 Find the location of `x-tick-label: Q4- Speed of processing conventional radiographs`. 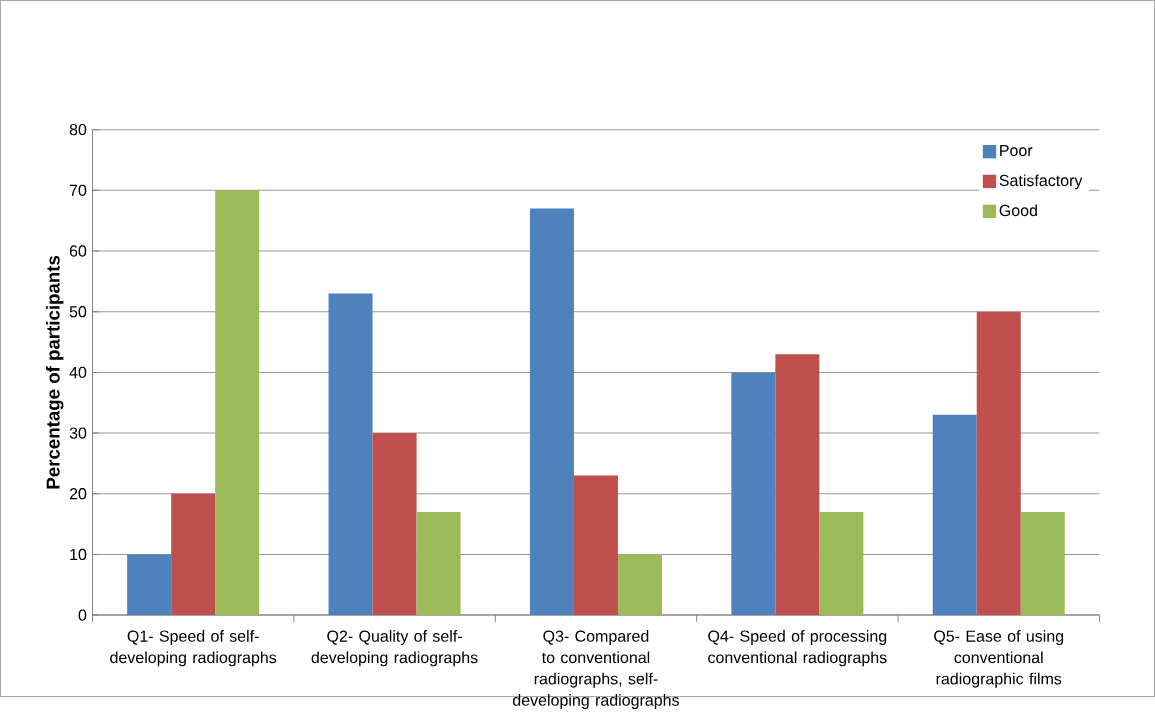

x-tick-label: Q4- Speed of processing conventional radiographs is located at coordinates (797, 648).